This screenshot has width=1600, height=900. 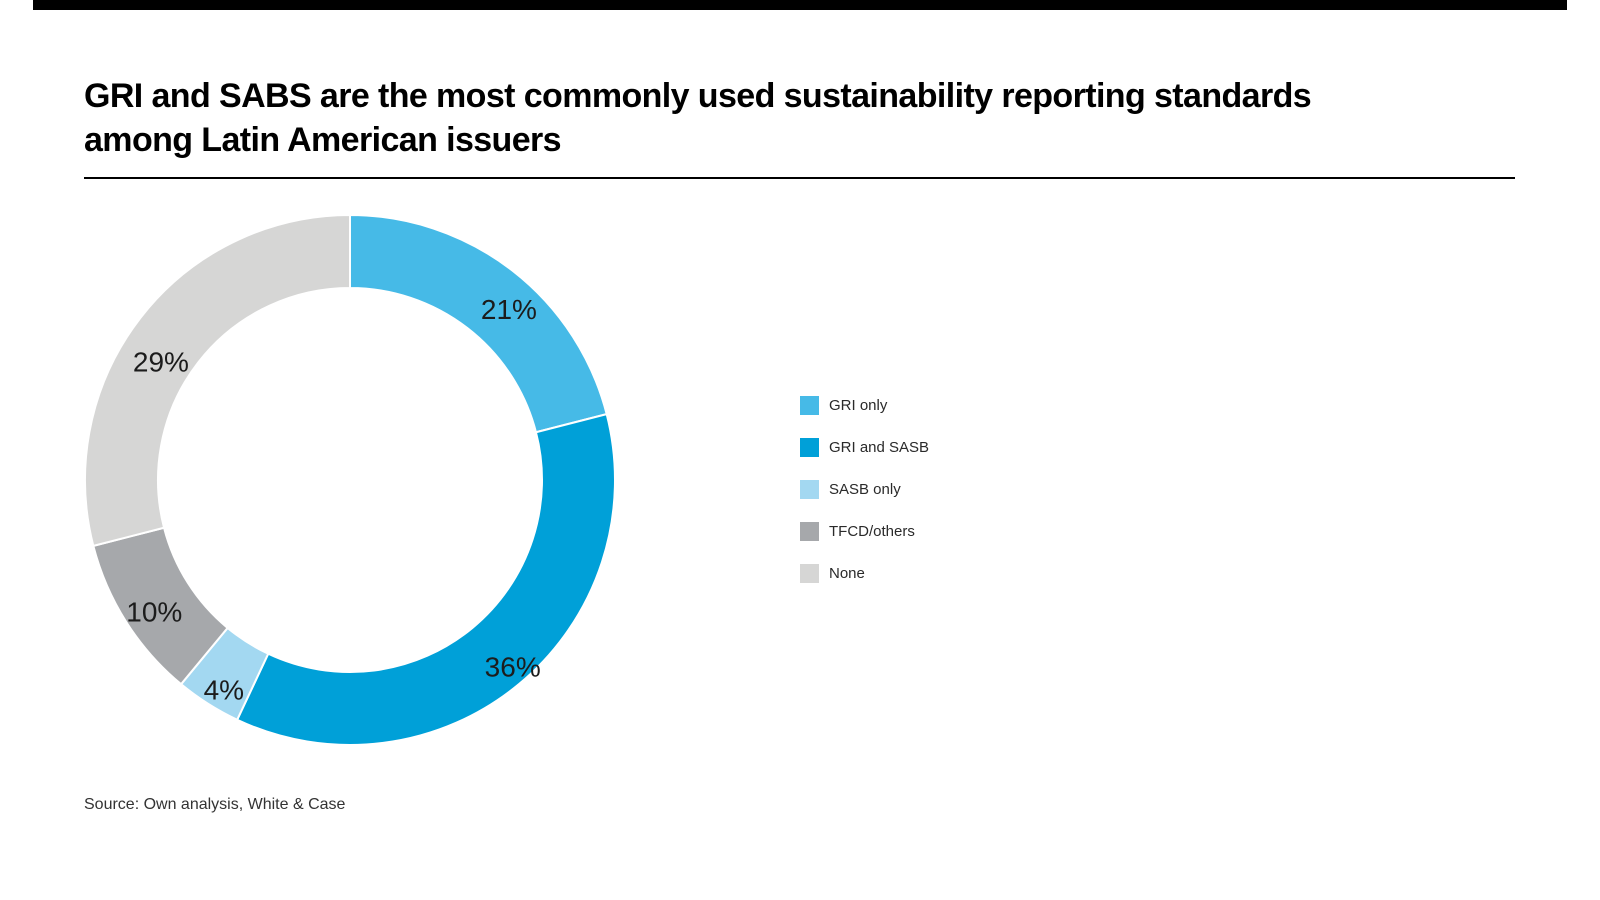 I want to click on legend-label: TFCD/others, so click(x=872, y=531).